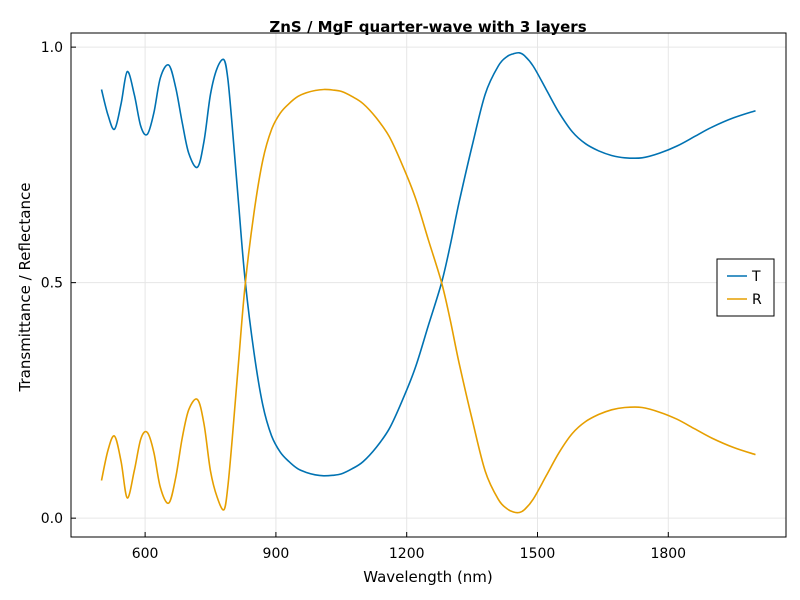 Image resolution: width=800 pixels, height=600 pixels. Describe the element at coordinates (52, 284) in the screenshot. I see `y-tick-label: 0.5` at that location.